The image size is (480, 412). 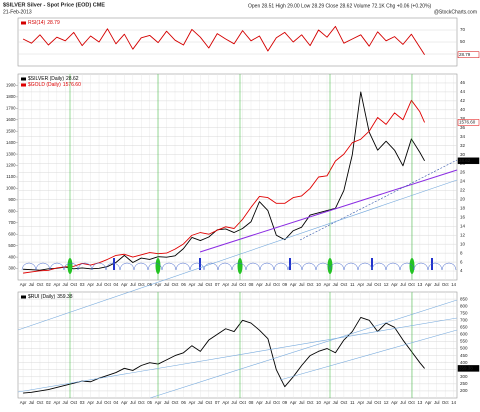 I want to click on y-tick-label: 300, so click(x=464, y=376).